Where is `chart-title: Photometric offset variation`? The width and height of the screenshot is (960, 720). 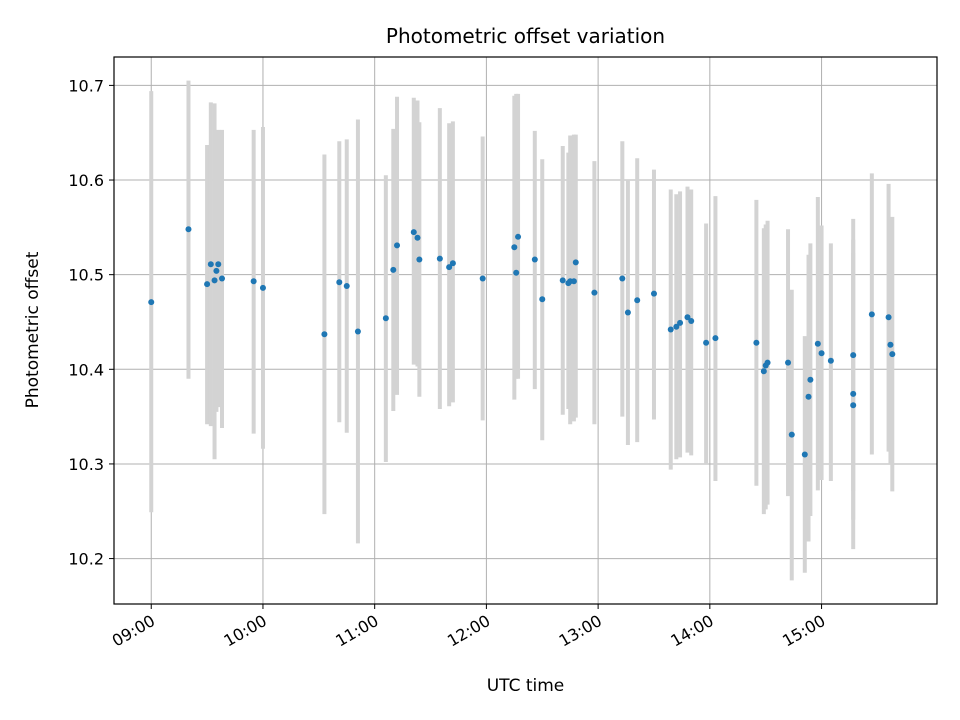 chart-title: Photometric offset variation is located at coordinates (525, 36).